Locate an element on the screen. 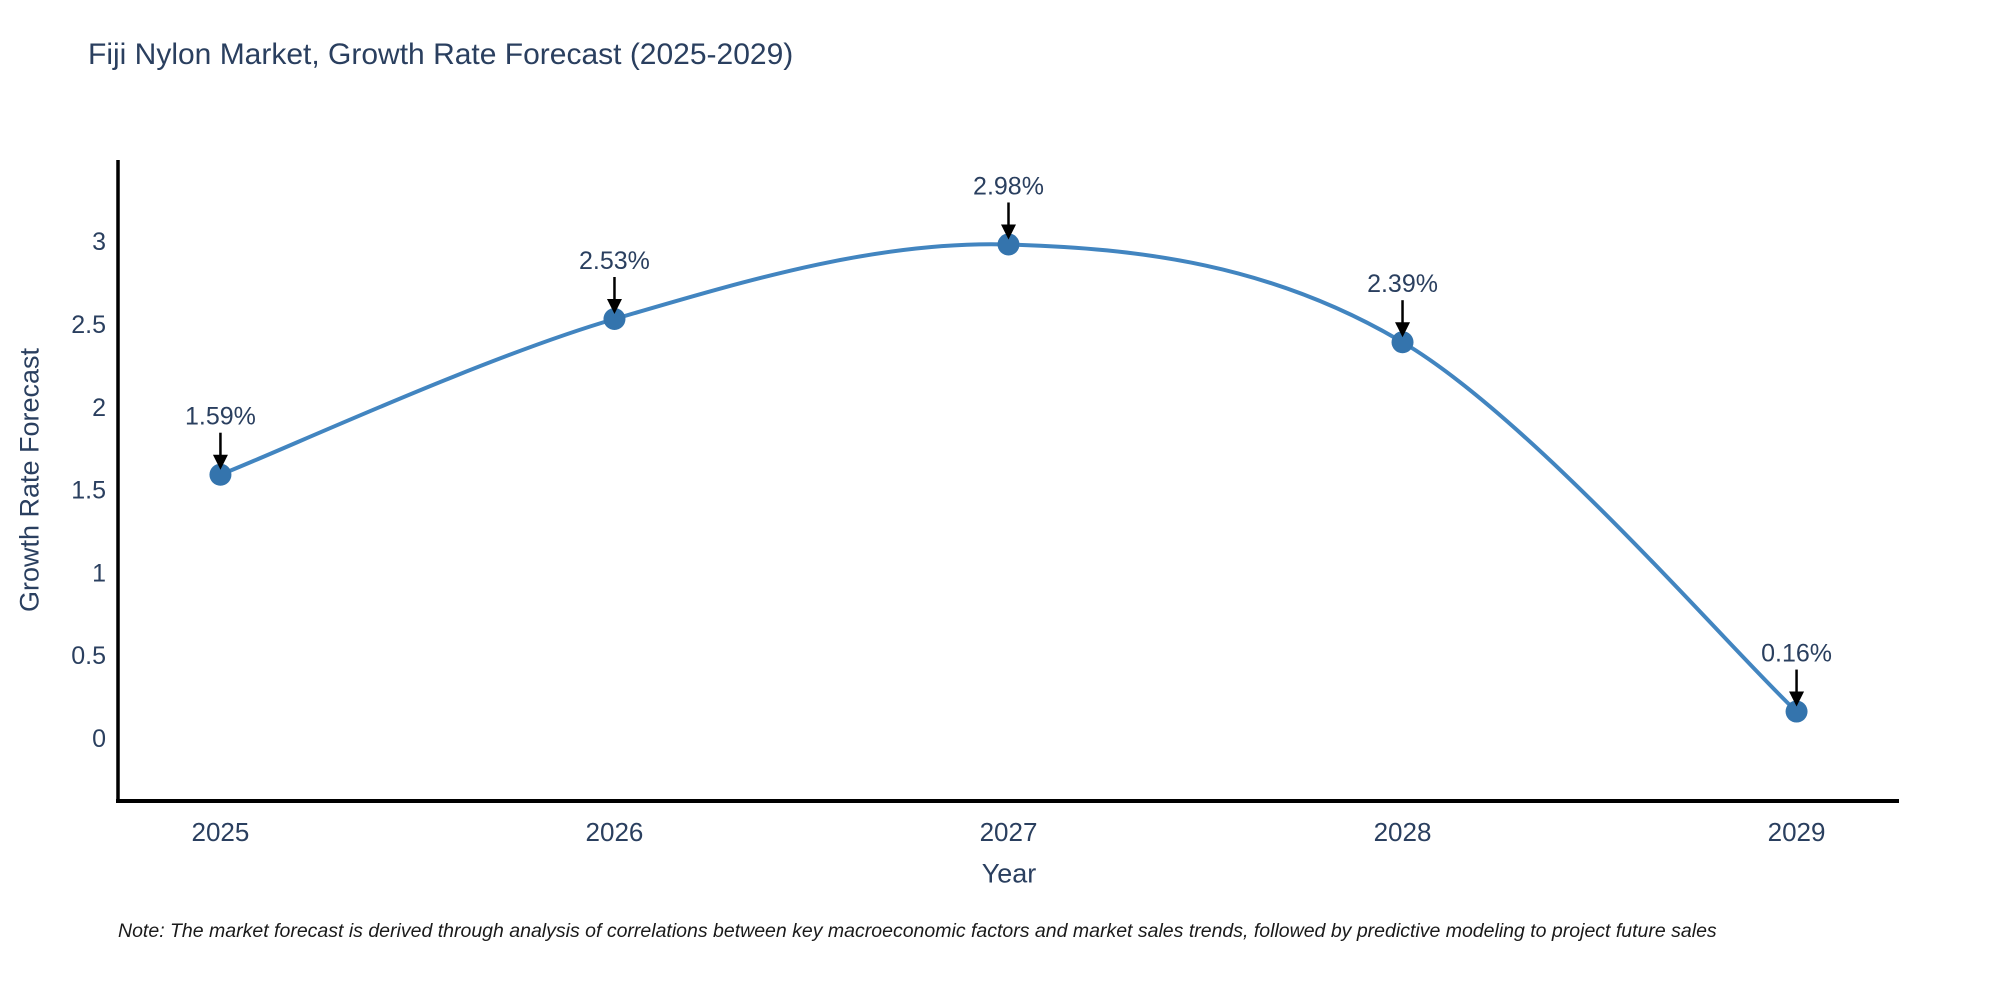 This screenshot has width=2000, height=1000. x-tick-label: 2025 is located at coordinates (221, 832).